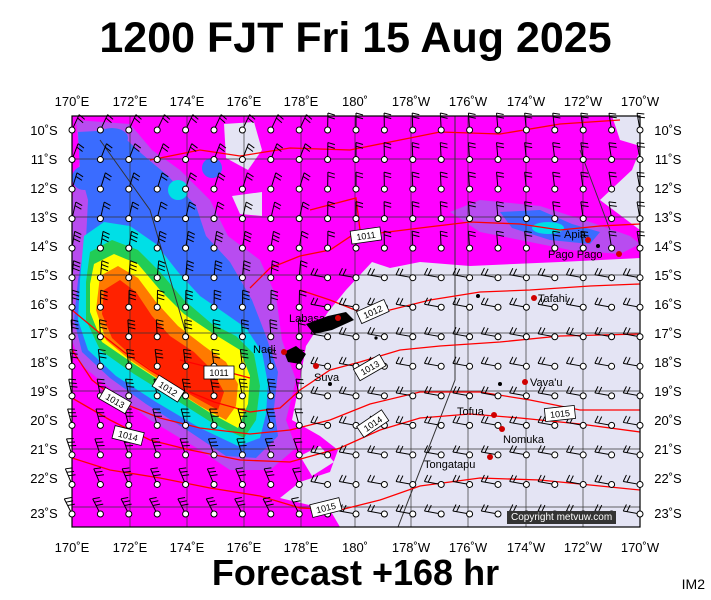 This screenshot has height=600, width=711. What do you see at coordinates (218, 373) in the screenshot?
I see `svg-text: 1011` at bounding box center [218, 373].